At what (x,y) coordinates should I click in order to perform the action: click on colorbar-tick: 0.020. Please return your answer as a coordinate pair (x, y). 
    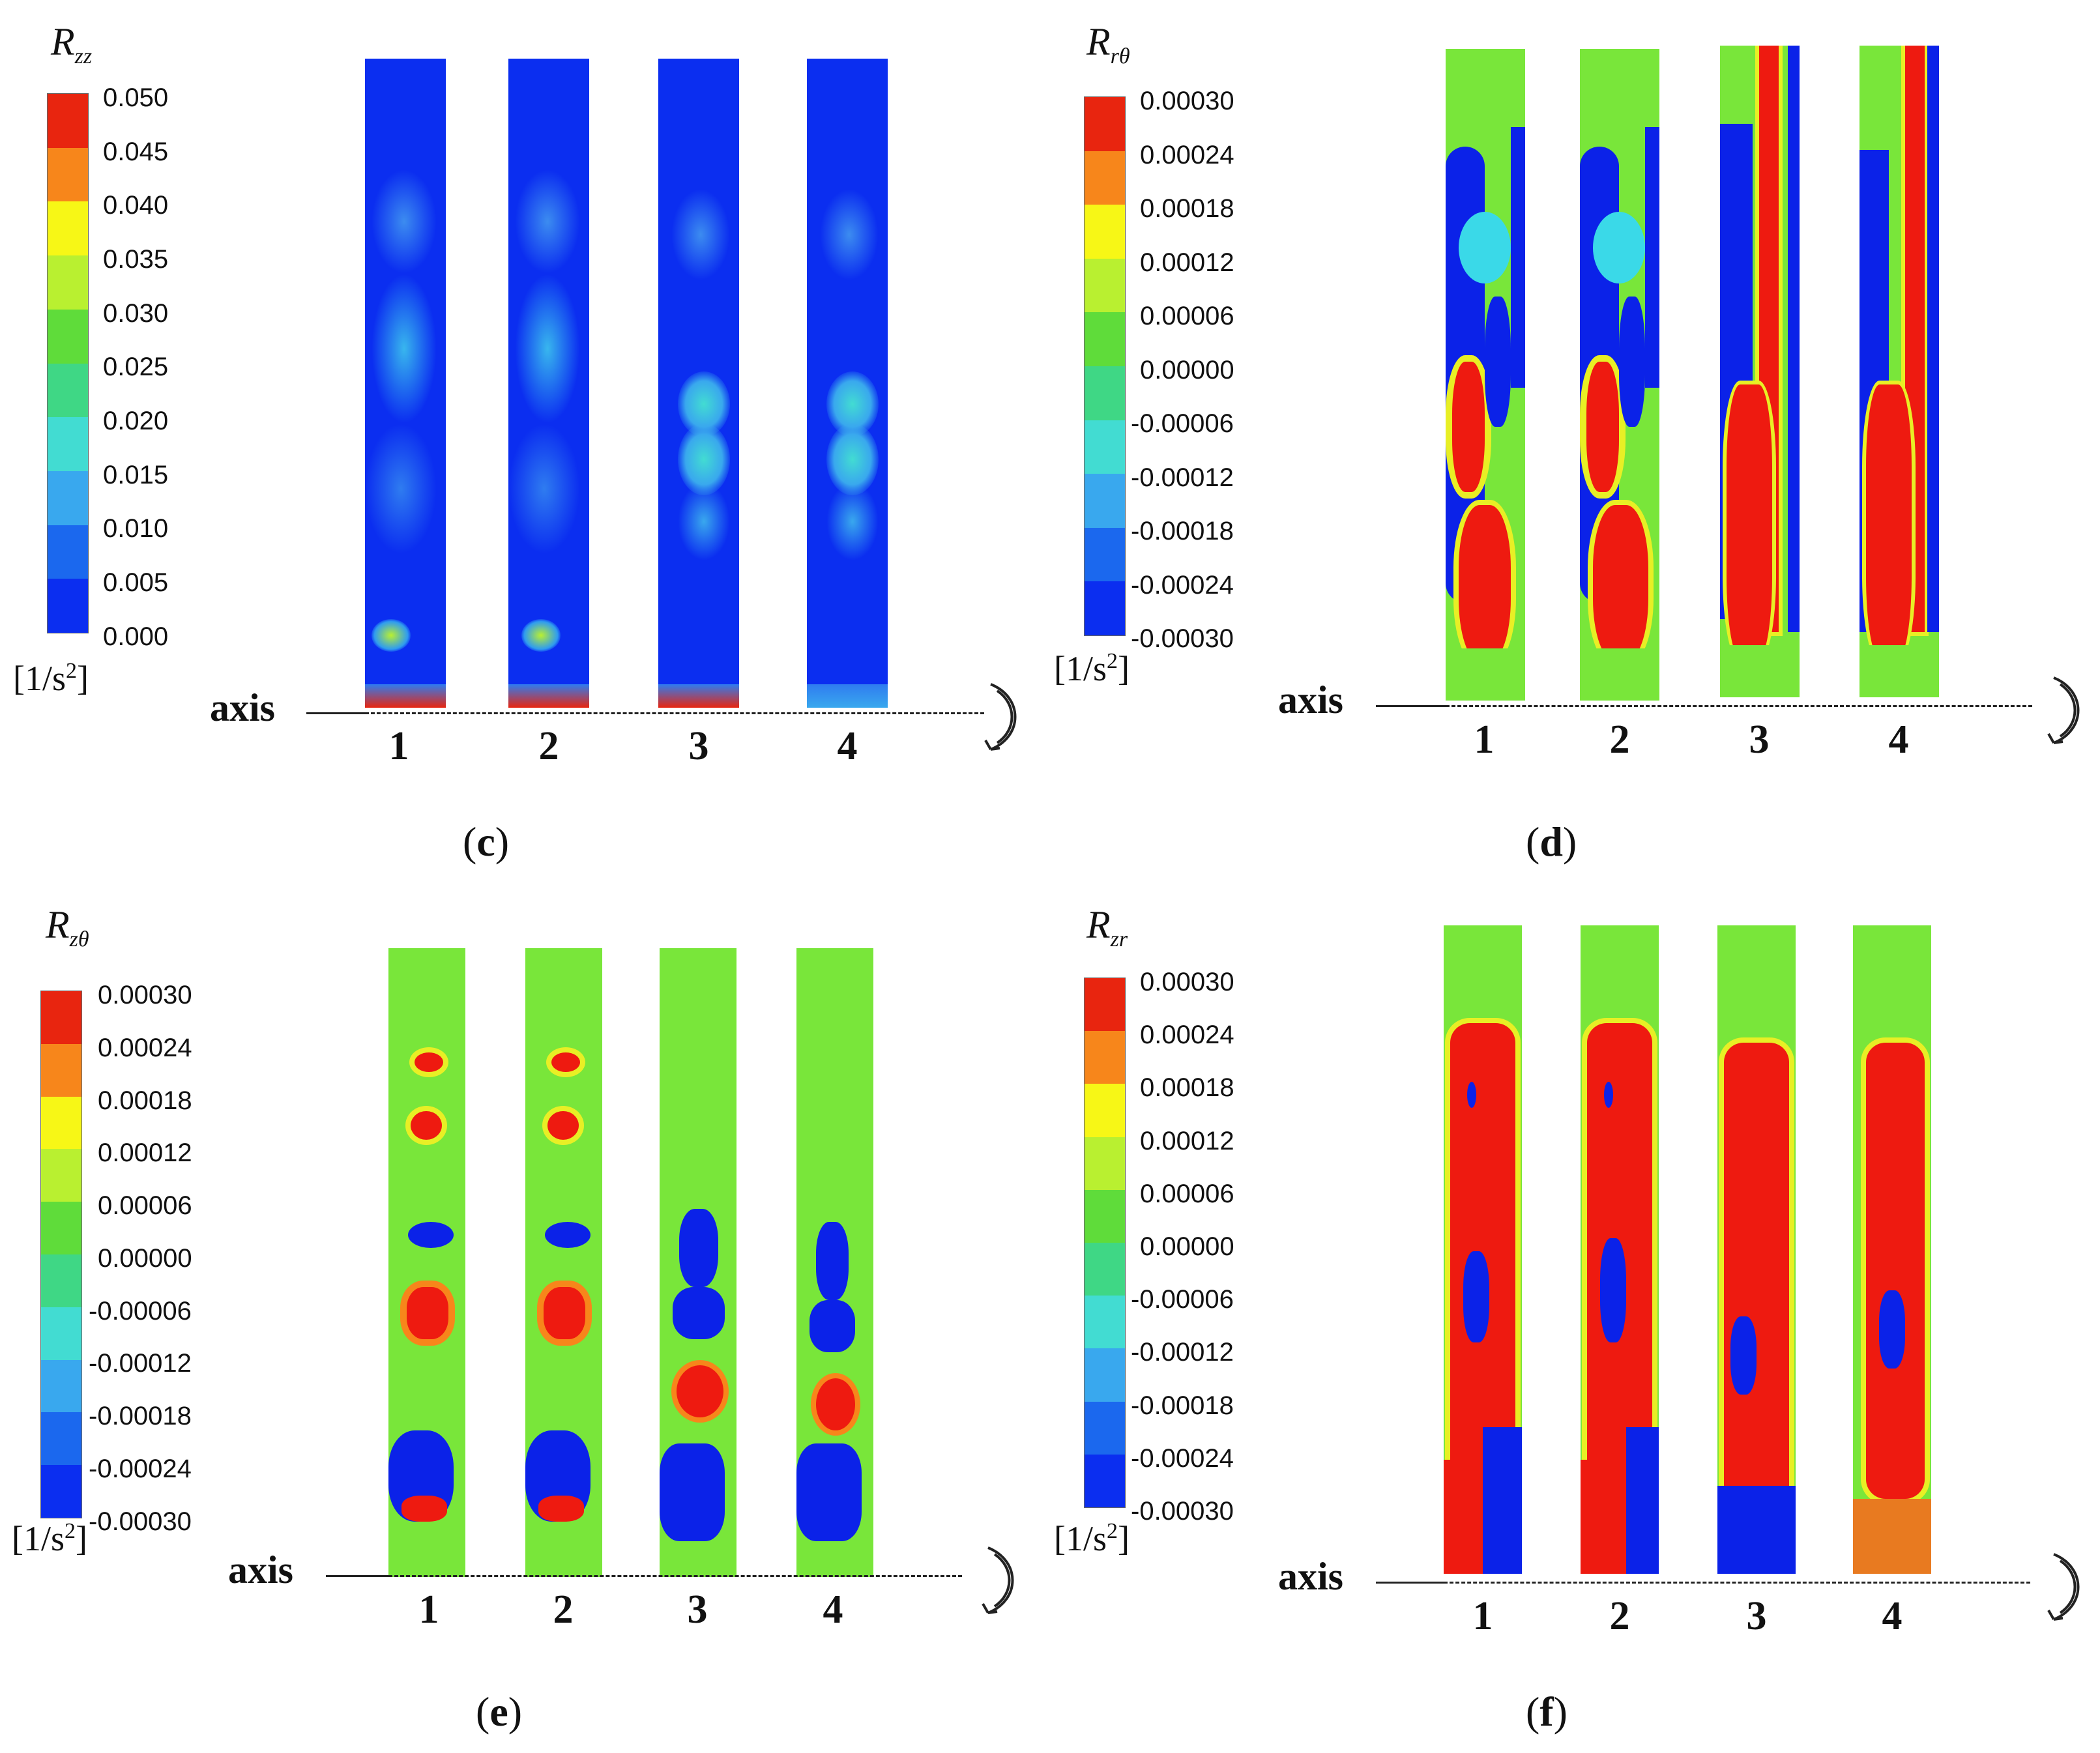
    Looking at the image, I should click on (136, 421).